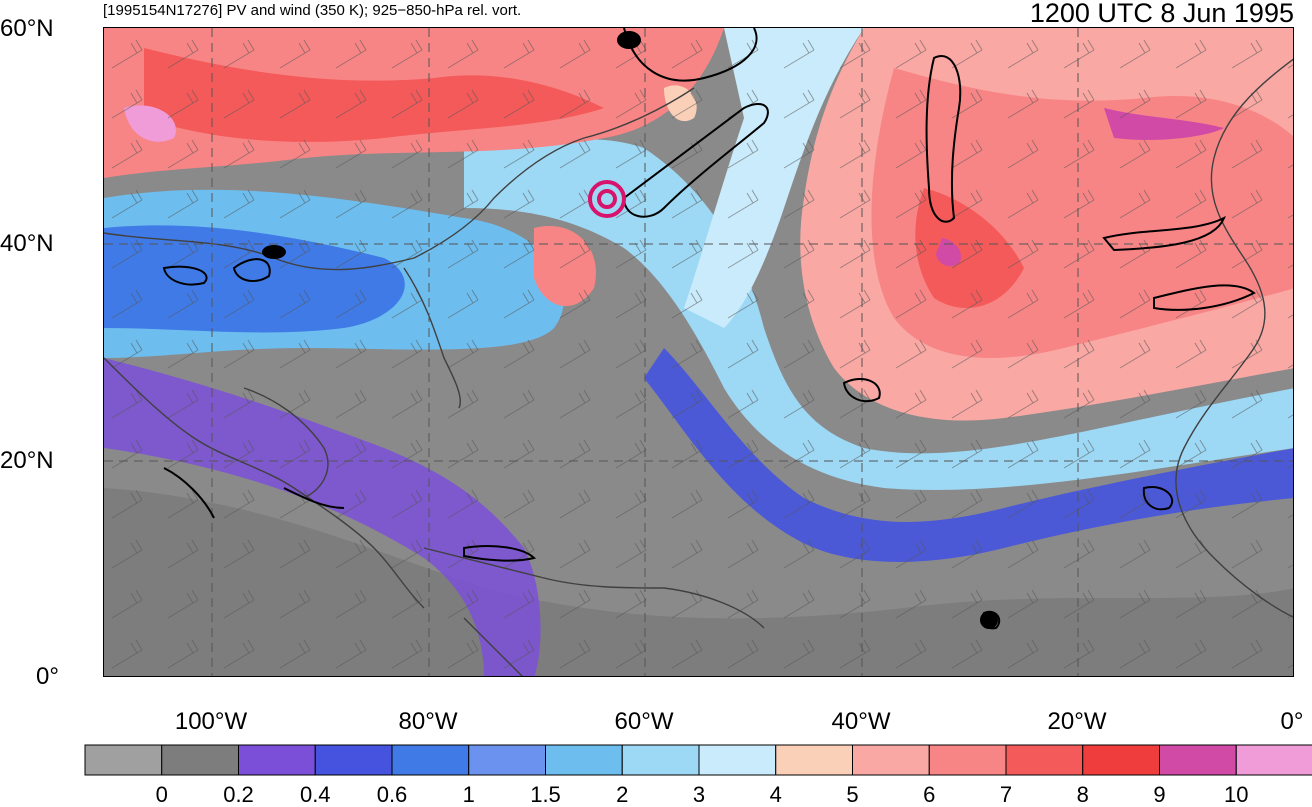 The height and width of the screenshot is (807, 1312). What do you see at coordinates (428, 721) in the screenshot?
I see `lon-label-80w: 80°W` at bounding box center [428, 721].